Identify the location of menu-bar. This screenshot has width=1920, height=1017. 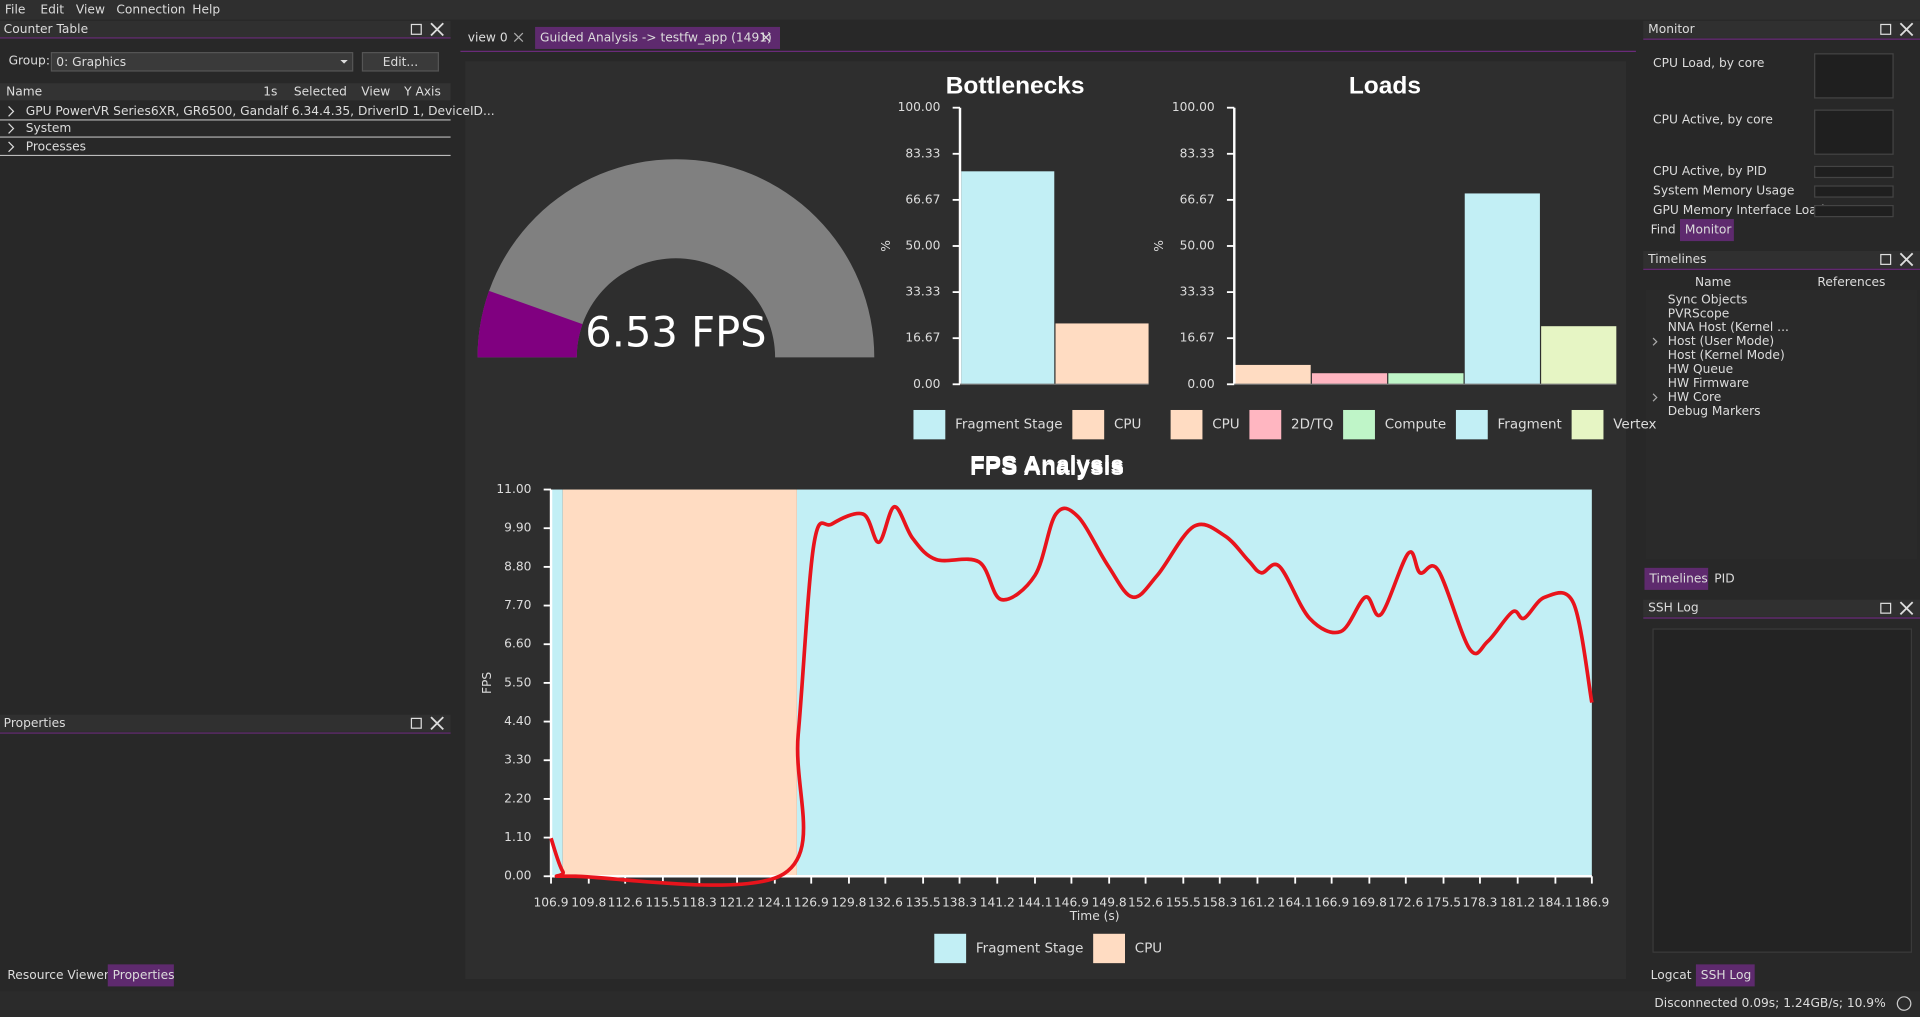
(960, 10).